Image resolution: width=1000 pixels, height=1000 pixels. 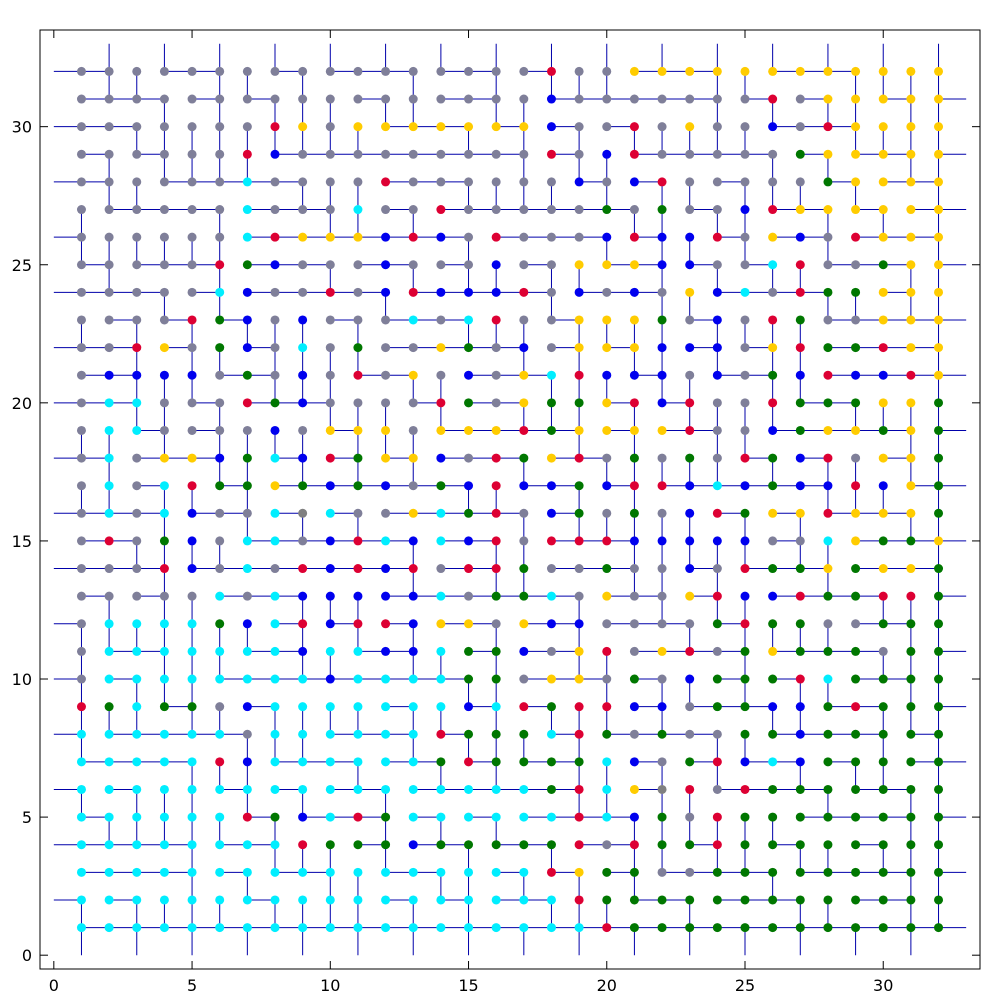 I want to click on y-tick-label: 5, so click(x=27, y=817).